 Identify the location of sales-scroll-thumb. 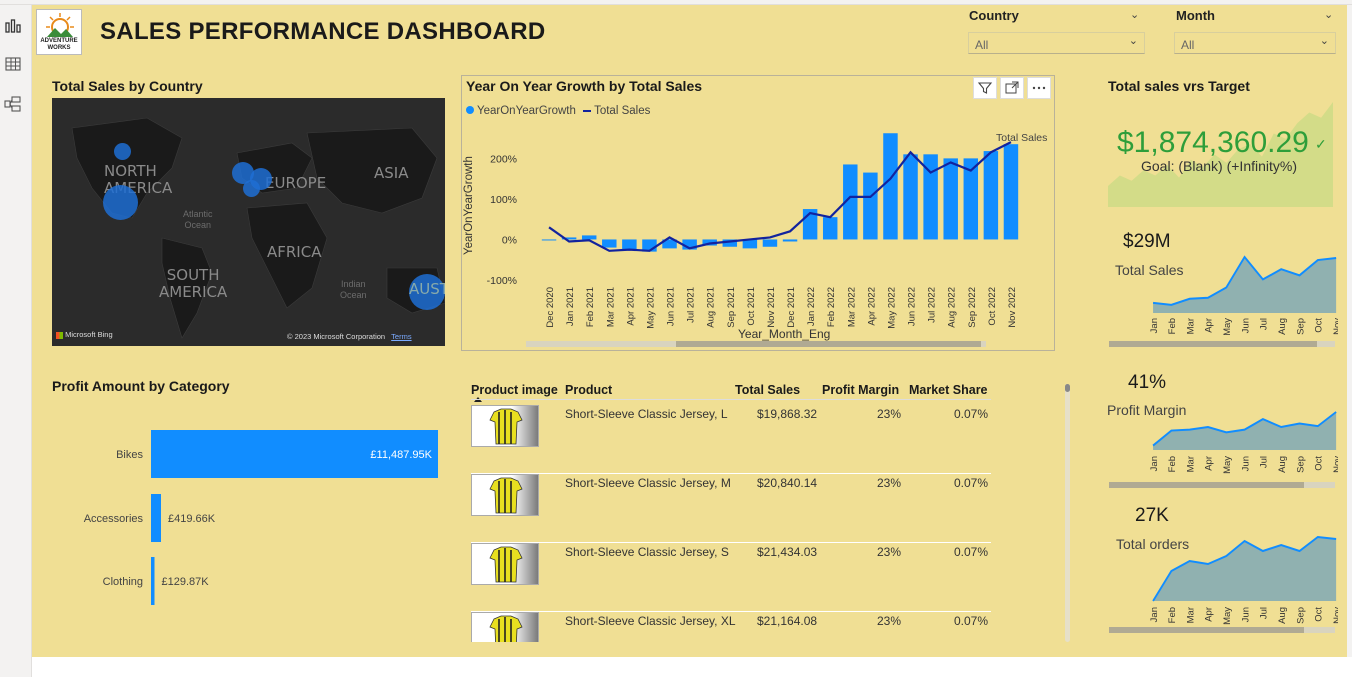
(1213, 344).